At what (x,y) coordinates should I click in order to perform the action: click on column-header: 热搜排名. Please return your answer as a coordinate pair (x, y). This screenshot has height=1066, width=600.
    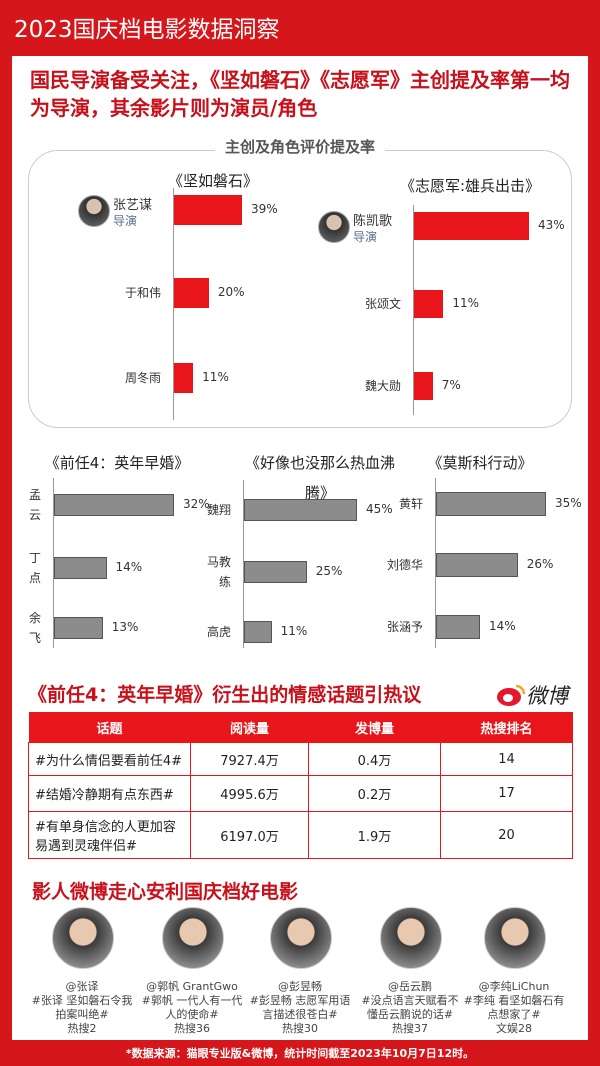
    Looking at the image, I should click on (506, 727).